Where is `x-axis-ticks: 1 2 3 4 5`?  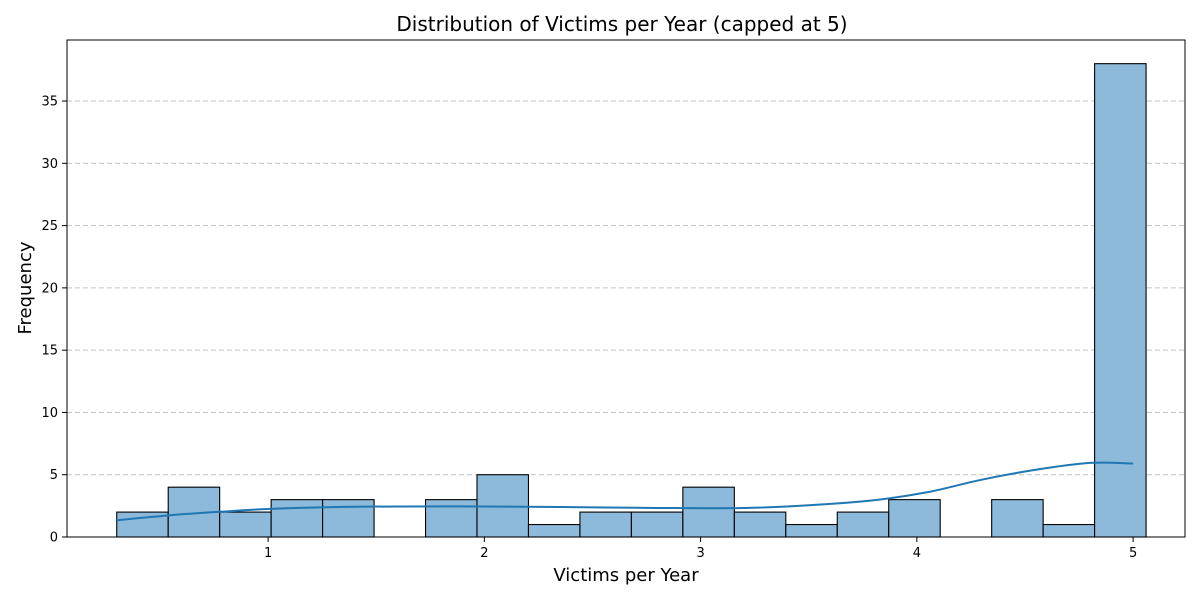
x-axis-ticks: 1 2 3 4 5 is located at coordinates (700, 549).